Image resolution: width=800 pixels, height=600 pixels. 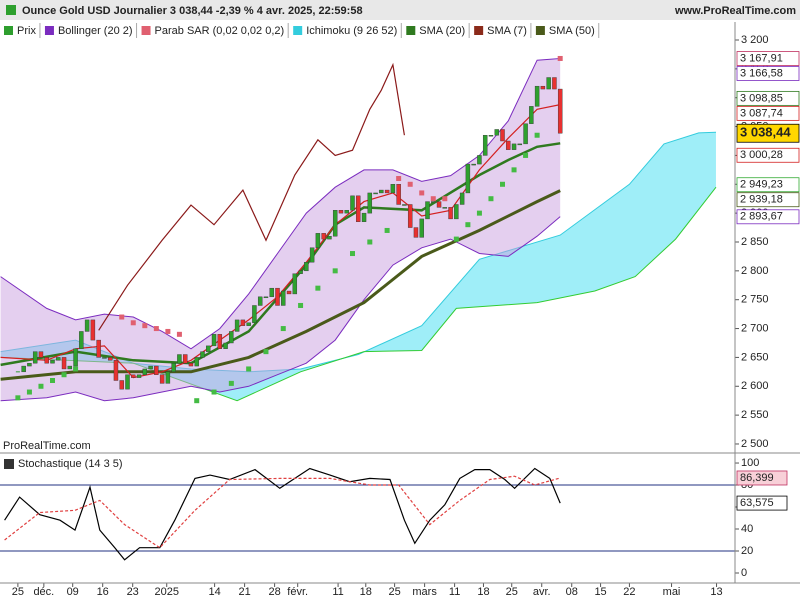 What do you see at coordinates (744, 573) in the screenshot?
I see `y-tick-label: 0` at bounding box center [744, 573].